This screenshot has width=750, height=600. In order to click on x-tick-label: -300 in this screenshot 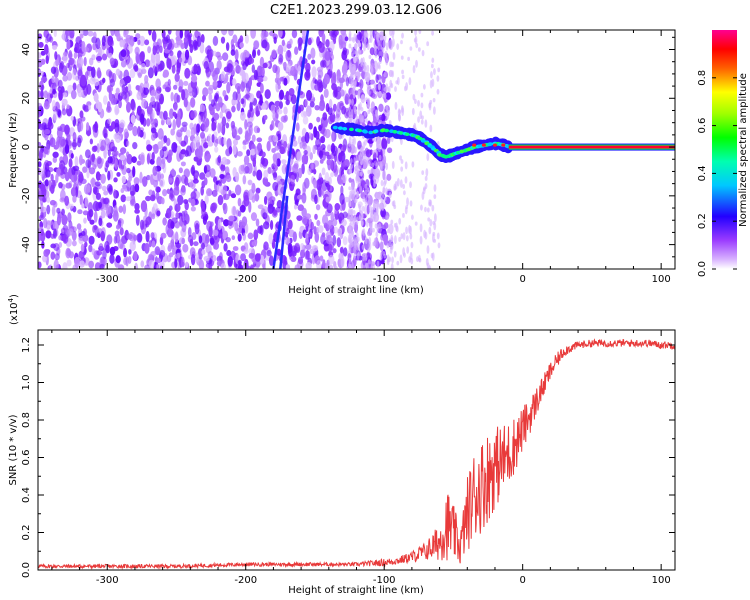, I will do `click(107, 580)`.